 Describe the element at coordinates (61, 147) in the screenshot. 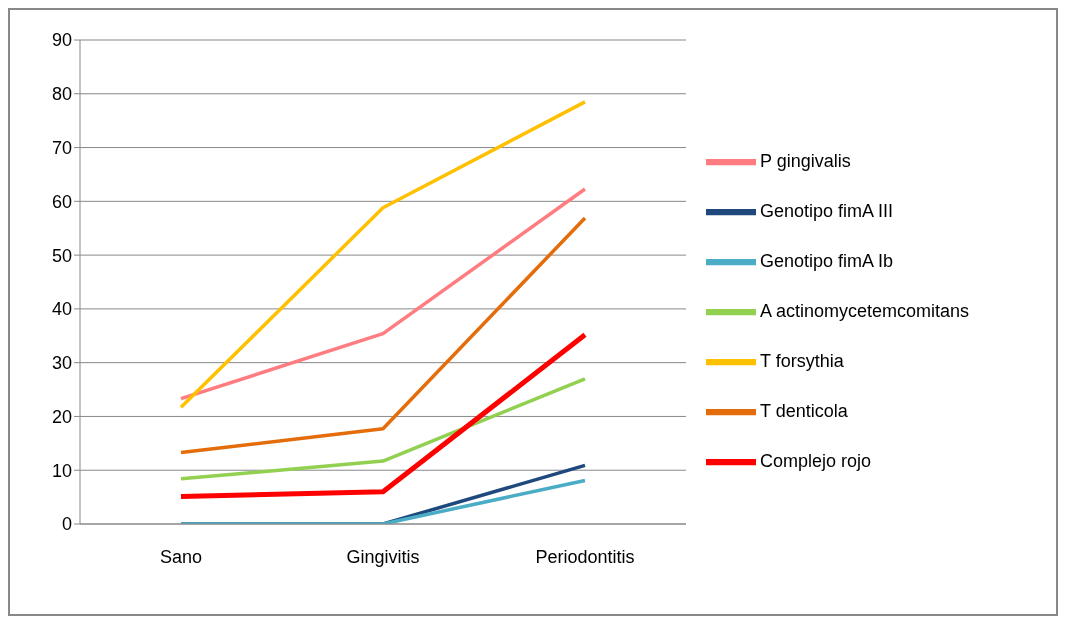

I see `y-tick-label: 70` at that location.